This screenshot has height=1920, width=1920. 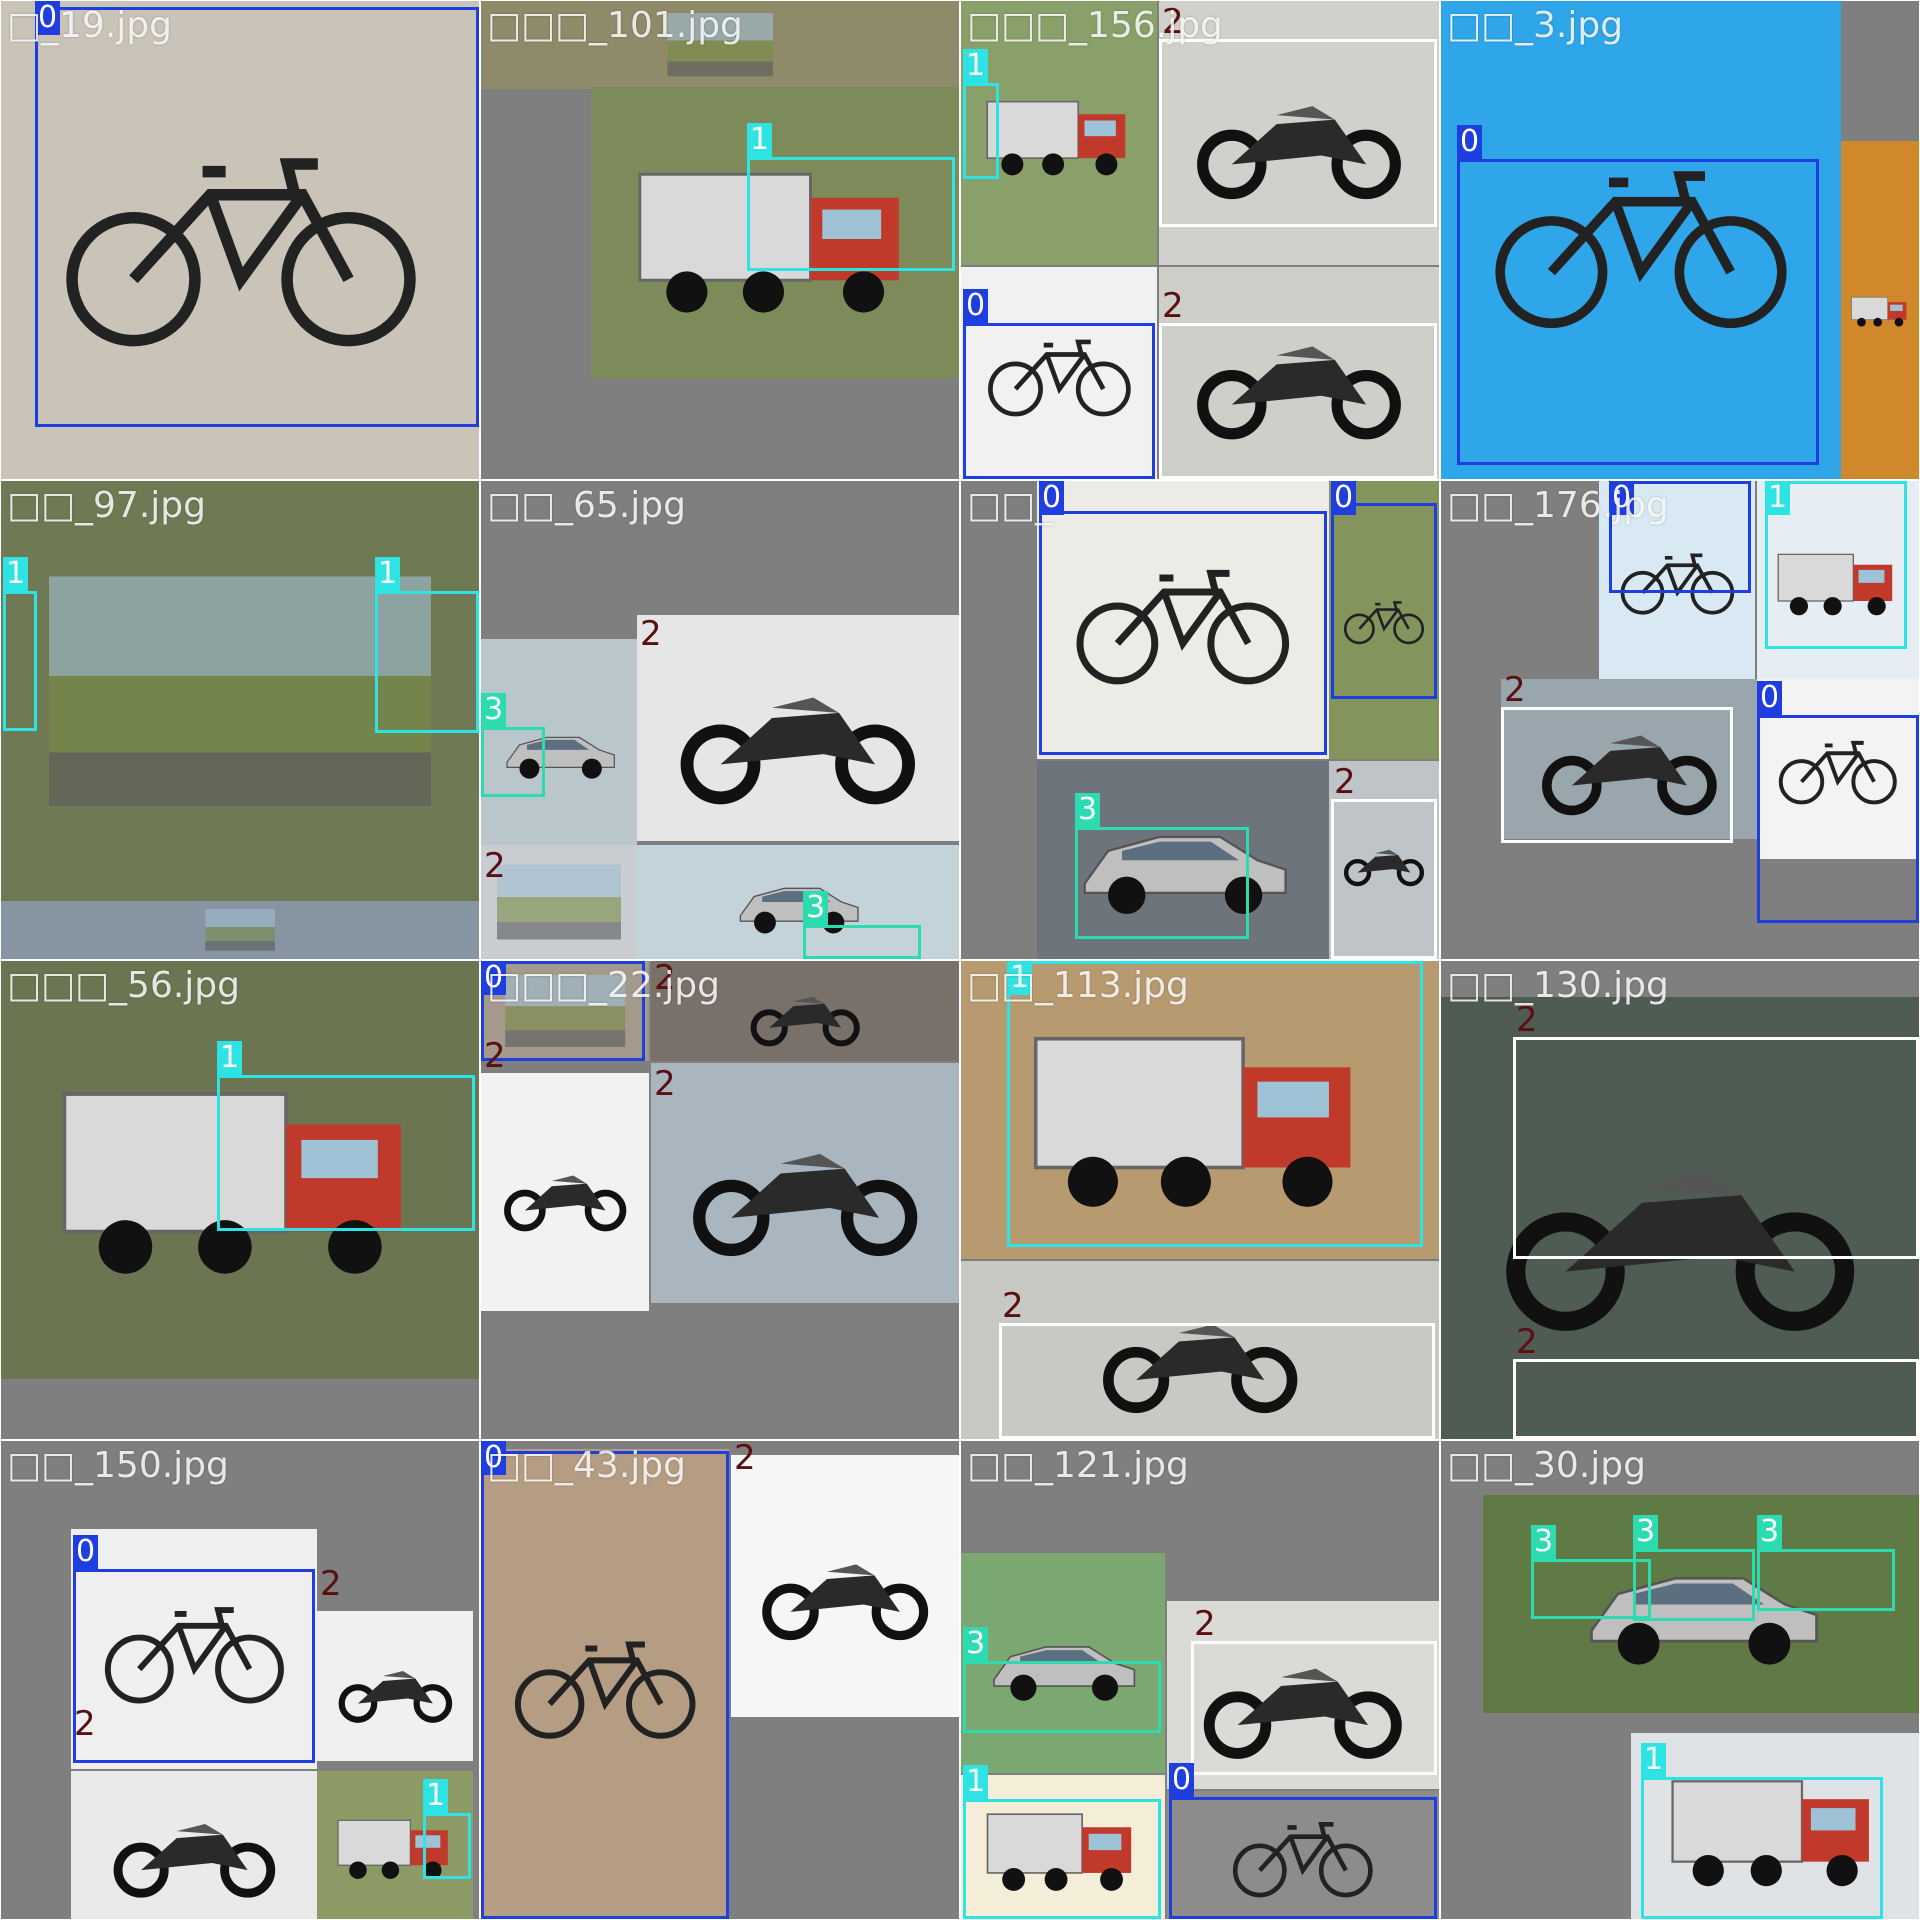 I want to click on tile-filename: □□_3.jpg, so click(x=1535, y=25).